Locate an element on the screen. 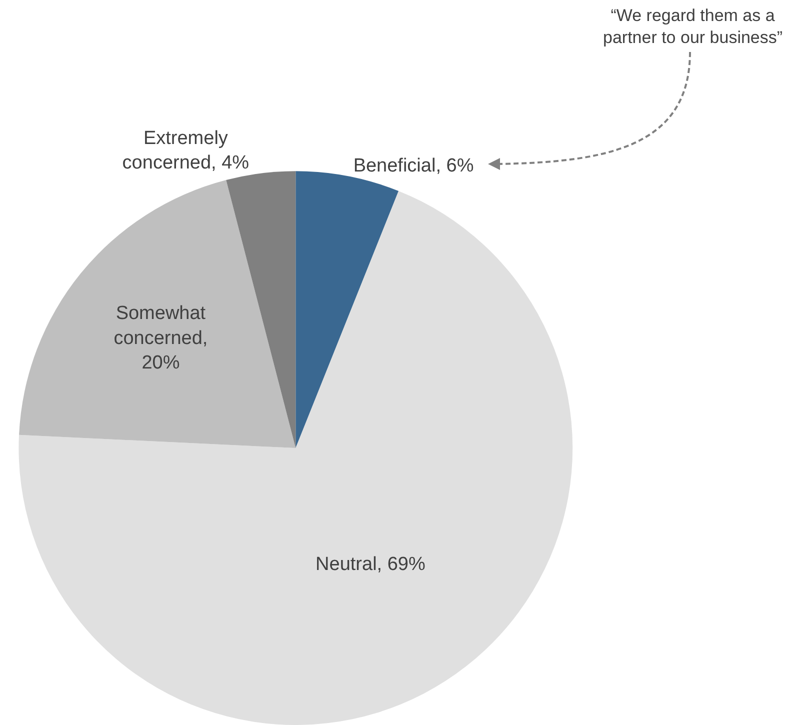  slice-label: Somewhat concerned, 20% is located at coordinates (161, 338).